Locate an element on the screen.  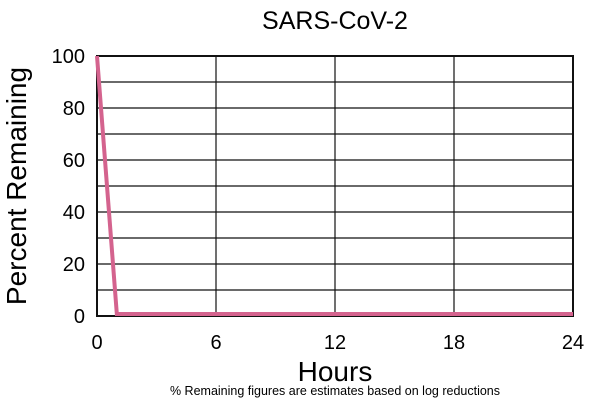
chart-title: SARS-CoV-2 is located at coordinates (335, 21).